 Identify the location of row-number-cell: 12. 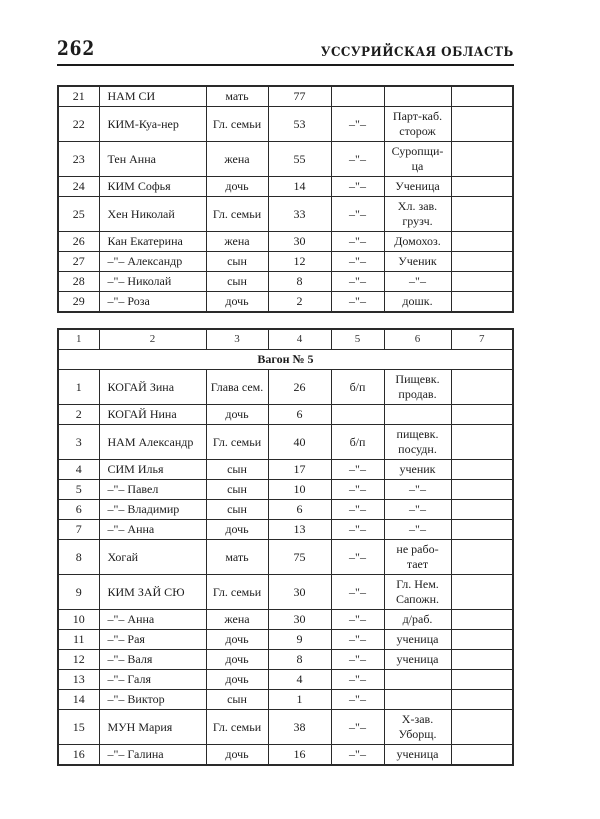
(78, 659).